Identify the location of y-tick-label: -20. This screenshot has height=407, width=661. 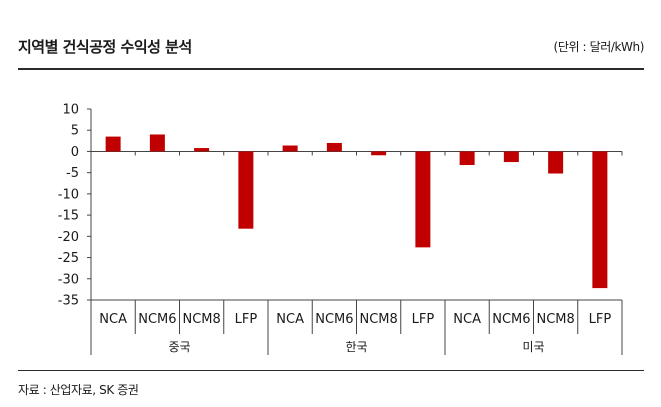
(68, 237).